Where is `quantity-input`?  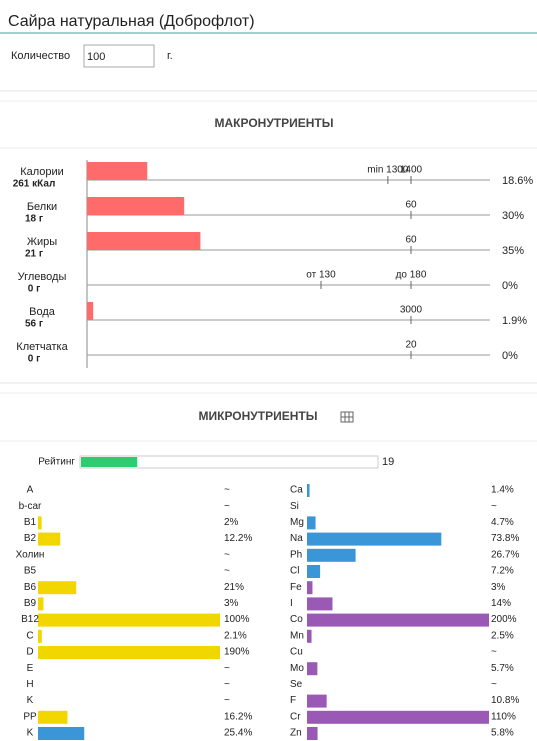
quantity-input is located at coordinates (119, 56).